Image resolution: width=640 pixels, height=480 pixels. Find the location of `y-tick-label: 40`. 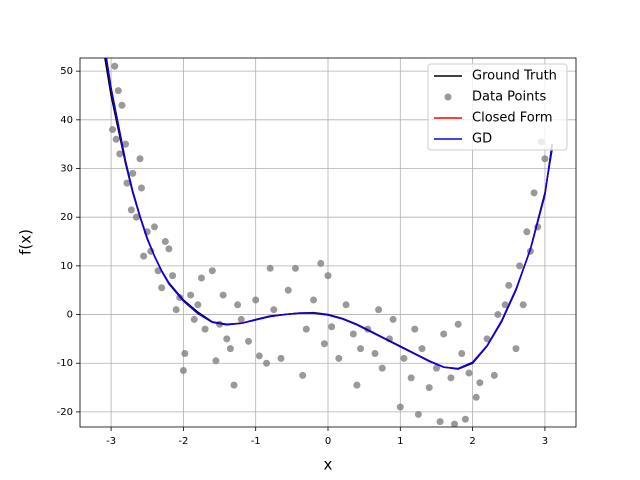

y-tick-label: 40 is located at coordinates (66, 120).